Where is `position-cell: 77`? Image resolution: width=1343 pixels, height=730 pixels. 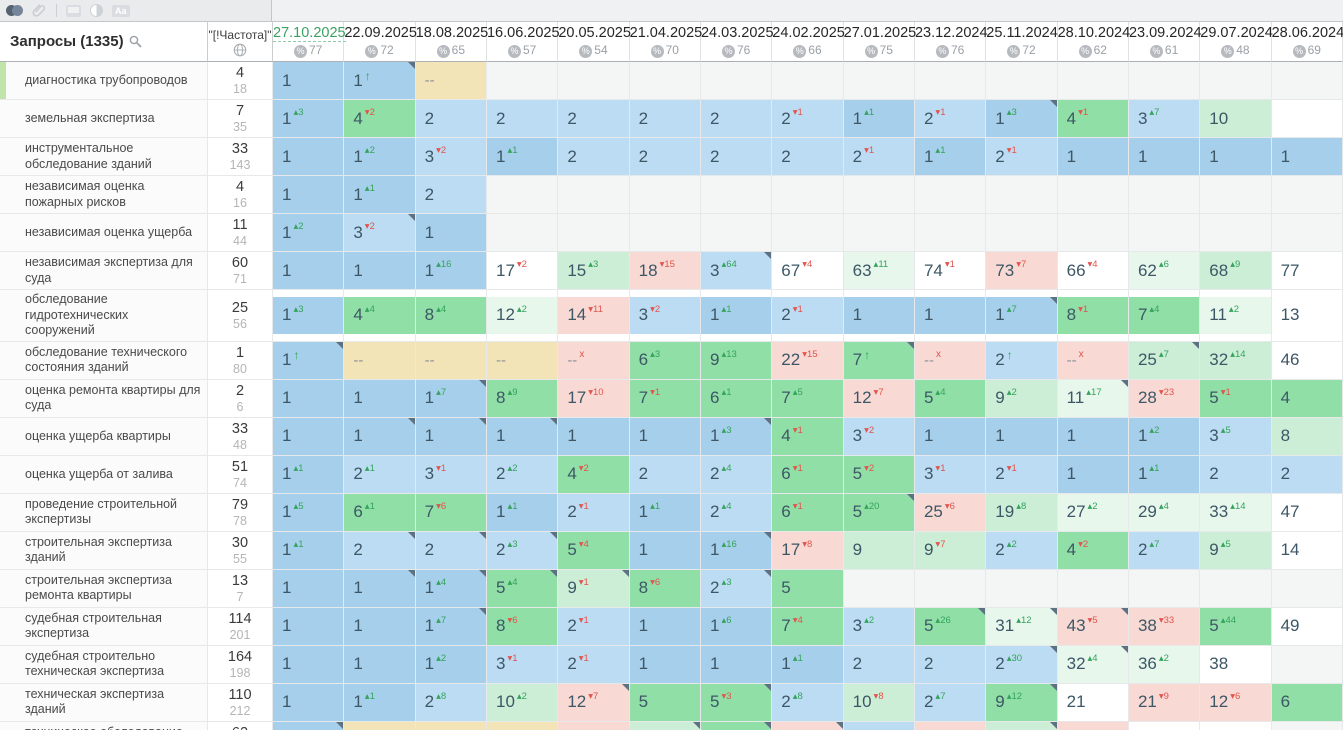
position-cell: 77 is located at coordinates (1307, 271).